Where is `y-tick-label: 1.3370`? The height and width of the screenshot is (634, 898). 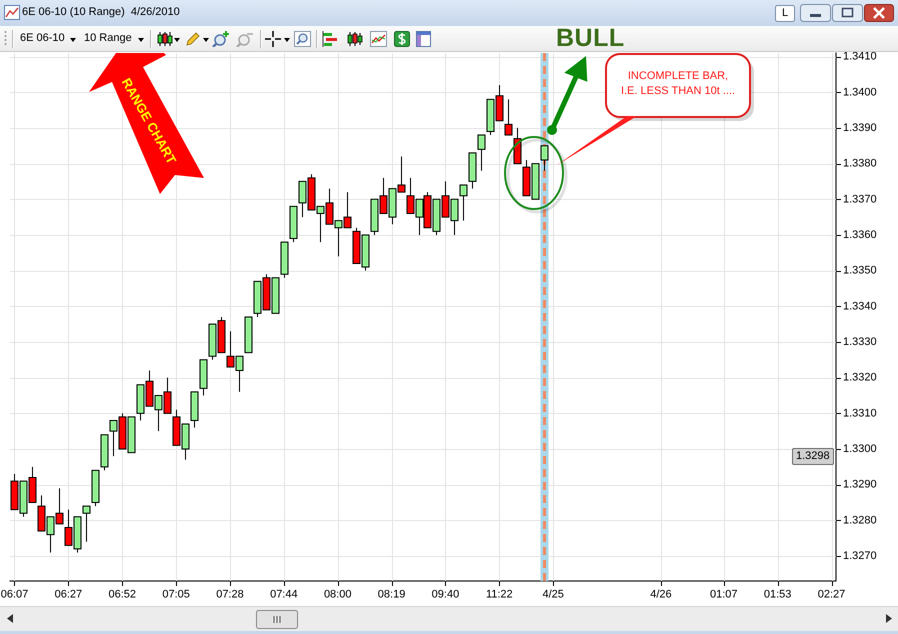 y-tick-label: 1.3370 is located at coordinates (860, 199).